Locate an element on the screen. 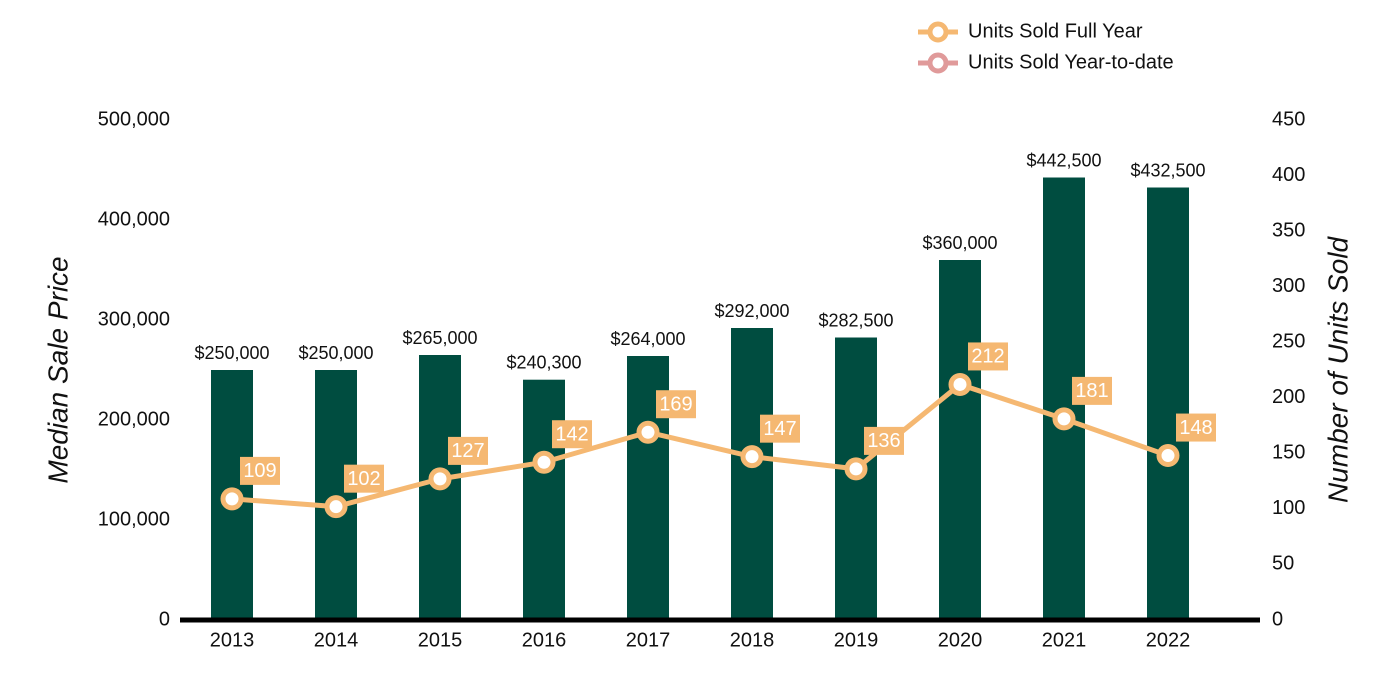 Image resolution: width=1400 pixels, height=700 pixels. y-tick-label: 0 is located at coordinates (164, 619).